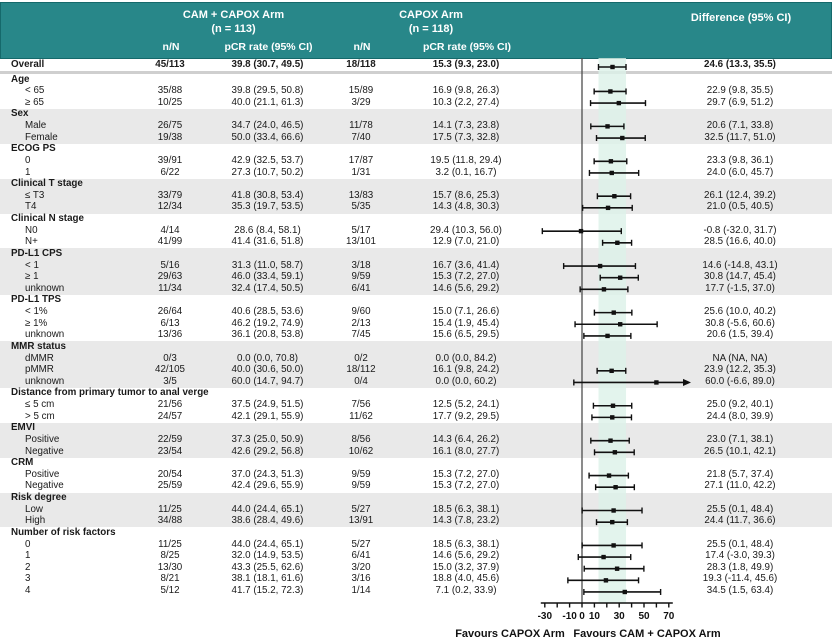  What do you see at coordinates (466, 591) in the screenshot?
I see `capox-pcr-rate: 7.1 (0.2, 33.9)` at bounding box center [466, 591].